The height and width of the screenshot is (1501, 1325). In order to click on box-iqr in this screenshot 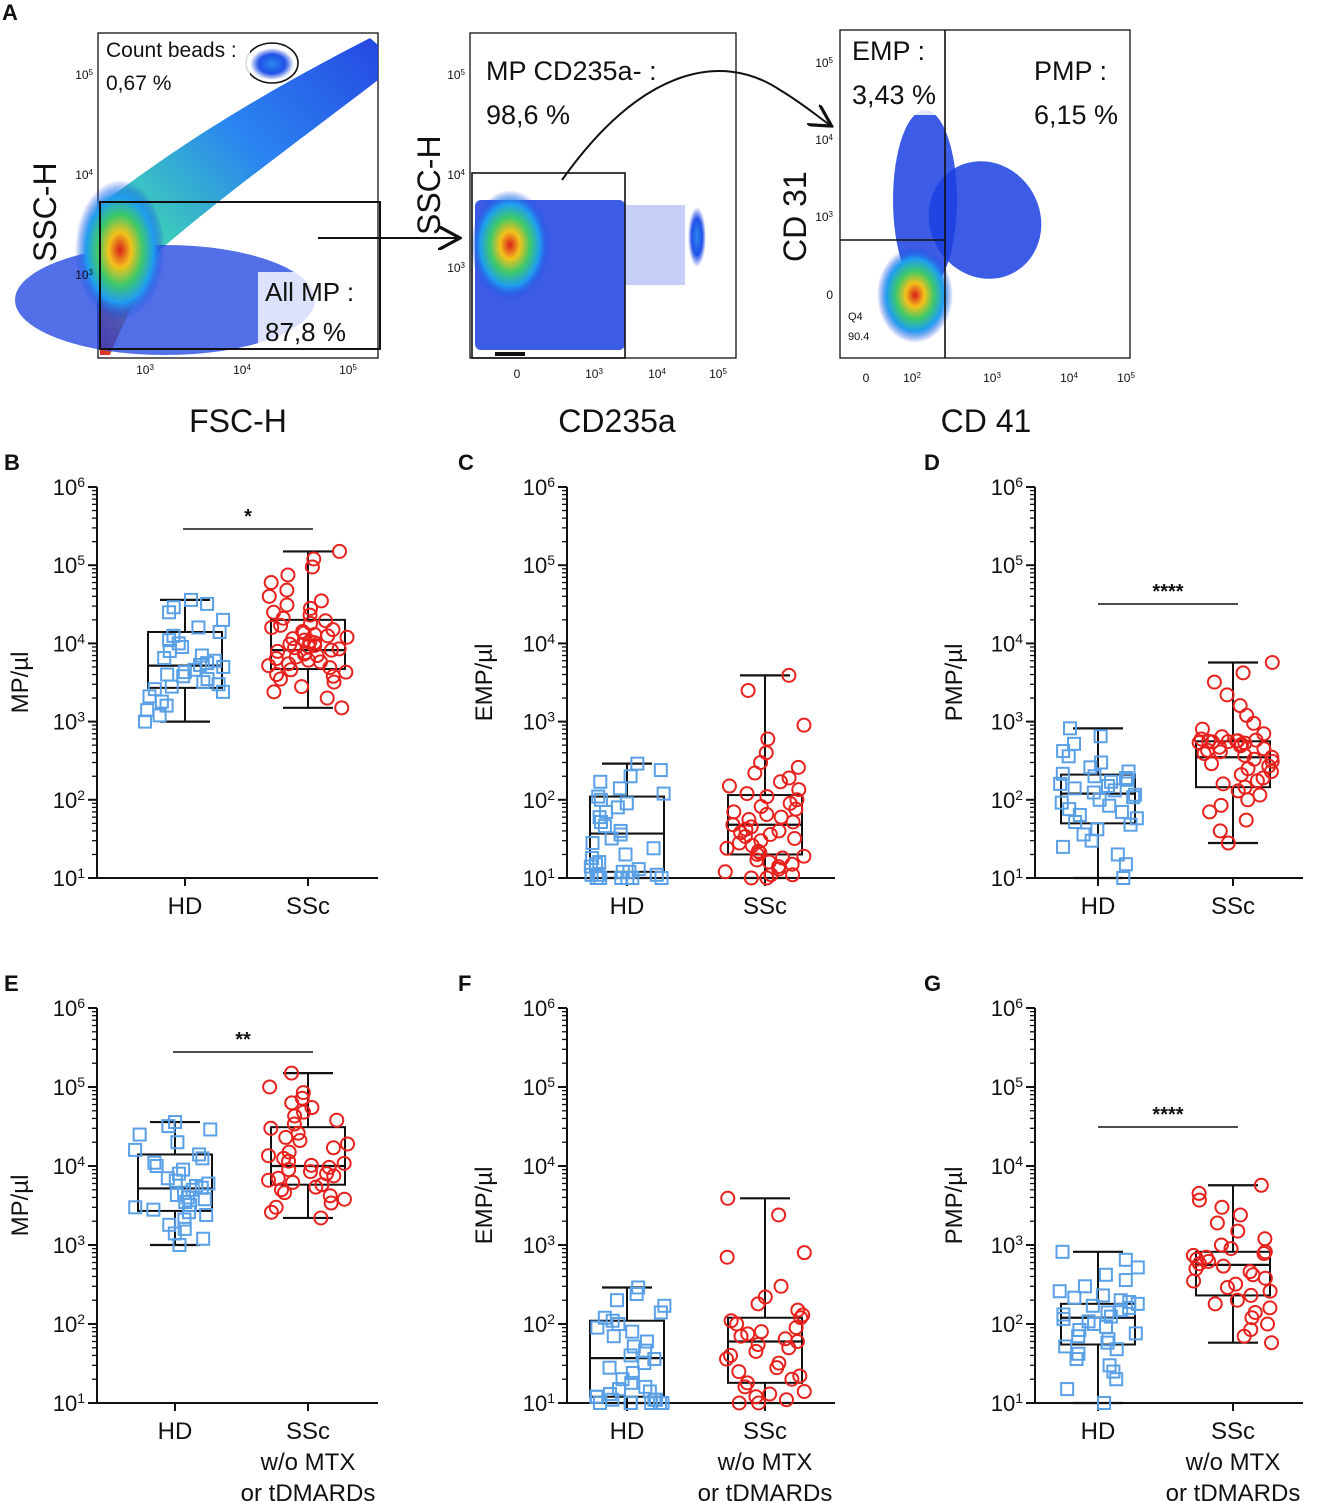, I will do `click(308, 1156)`.